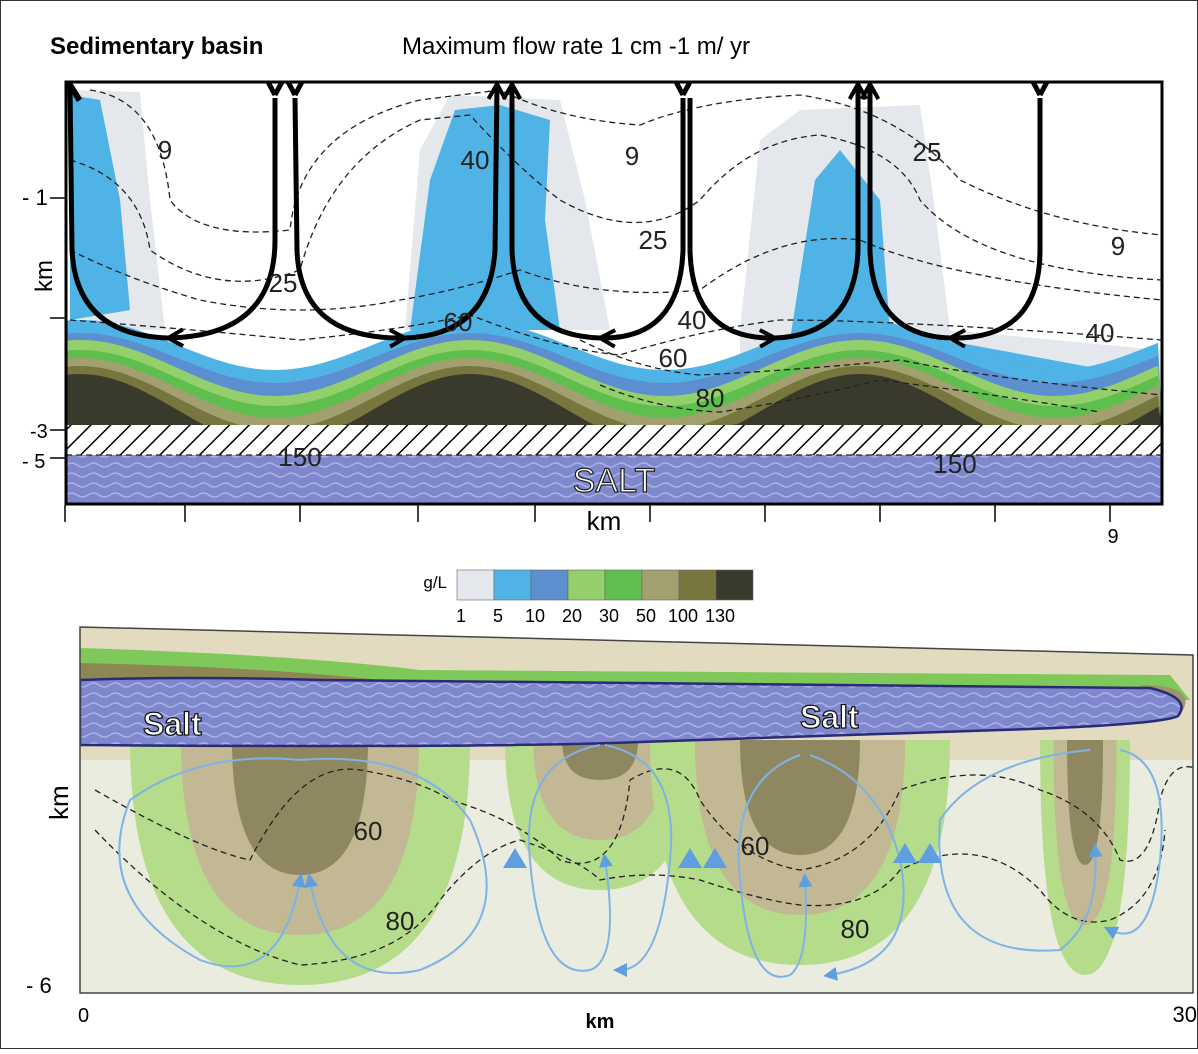 The height and width of the screenshot is (1054, 1198). I want to click on salt-body, so click(631, 712).